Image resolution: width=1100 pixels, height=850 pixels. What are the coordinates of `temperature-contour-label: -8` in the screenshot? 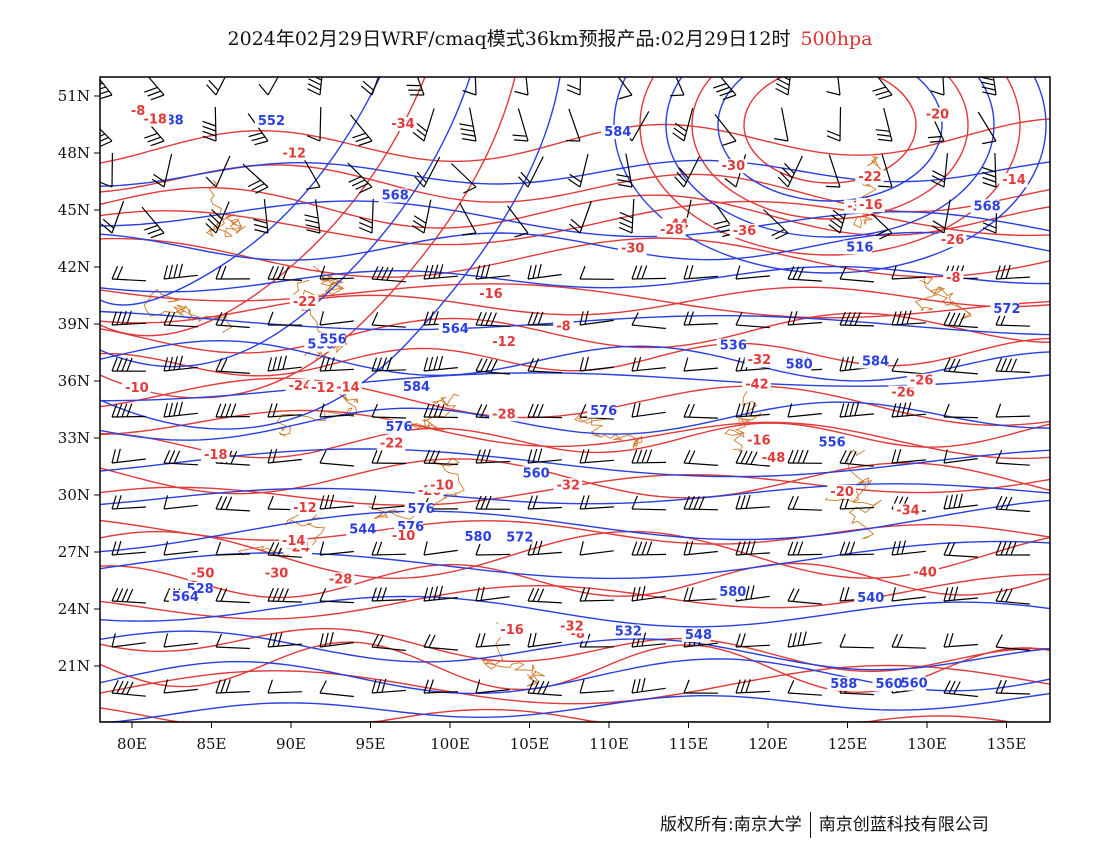 It's located at (953, 278).